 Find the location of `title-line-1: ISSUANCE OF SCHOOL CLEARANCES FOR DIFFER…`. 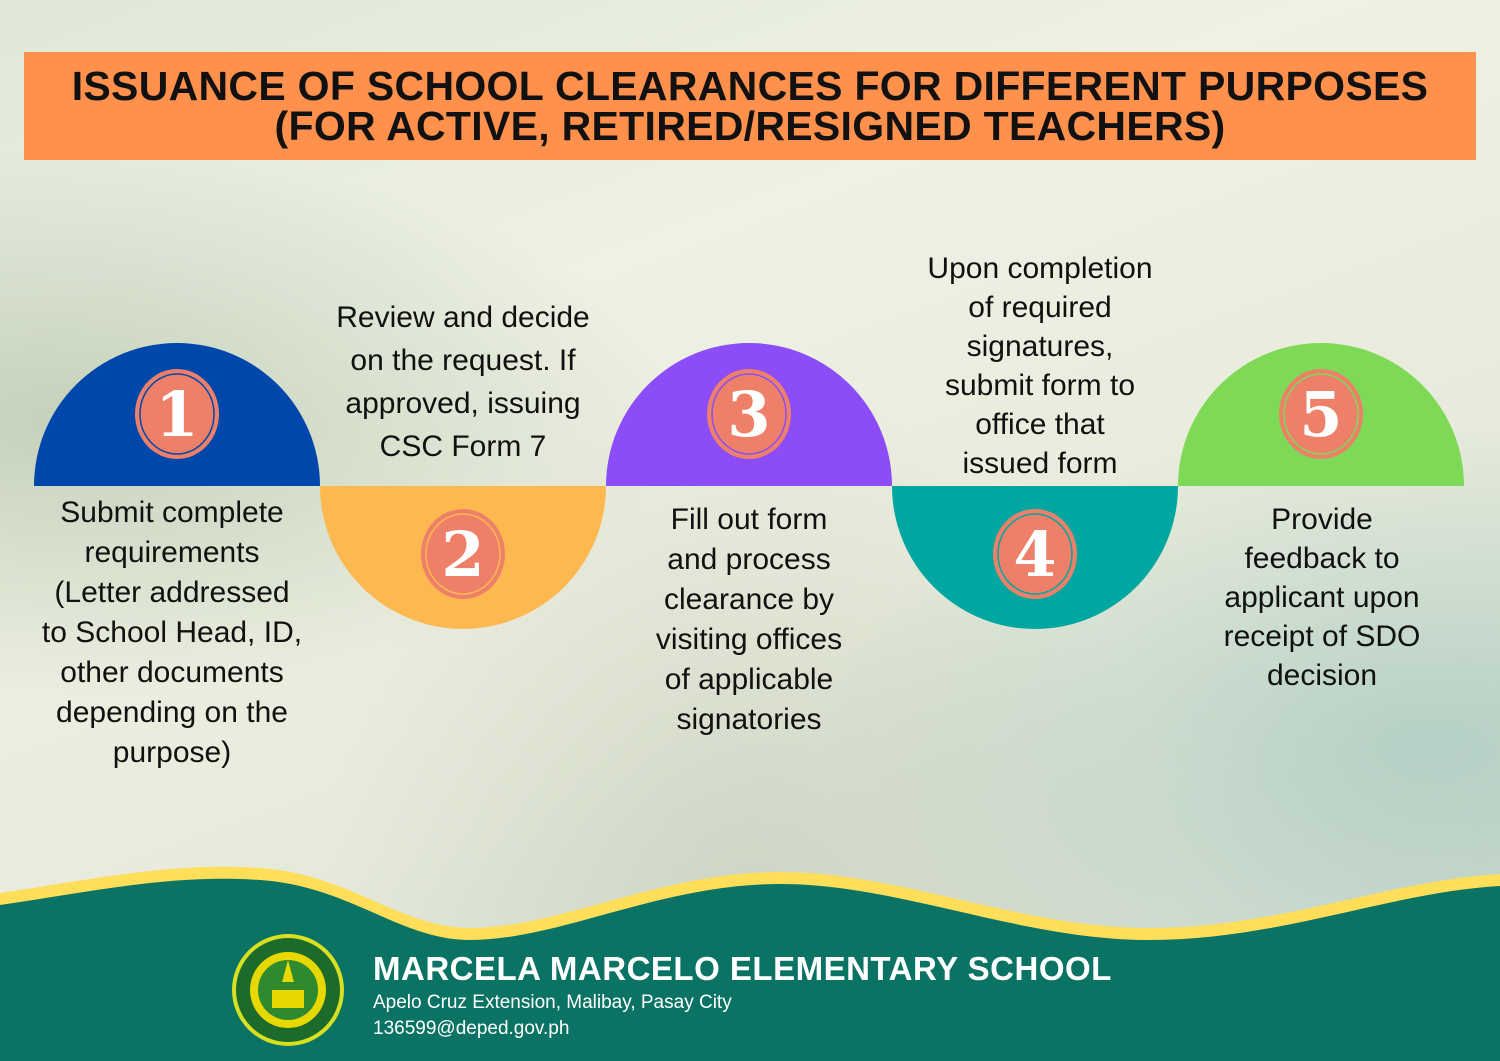

title-line-1: ISSUANCE OF SCHOOL CLEARANCES FOR DIFFER… is located at coordinates (750, 86).